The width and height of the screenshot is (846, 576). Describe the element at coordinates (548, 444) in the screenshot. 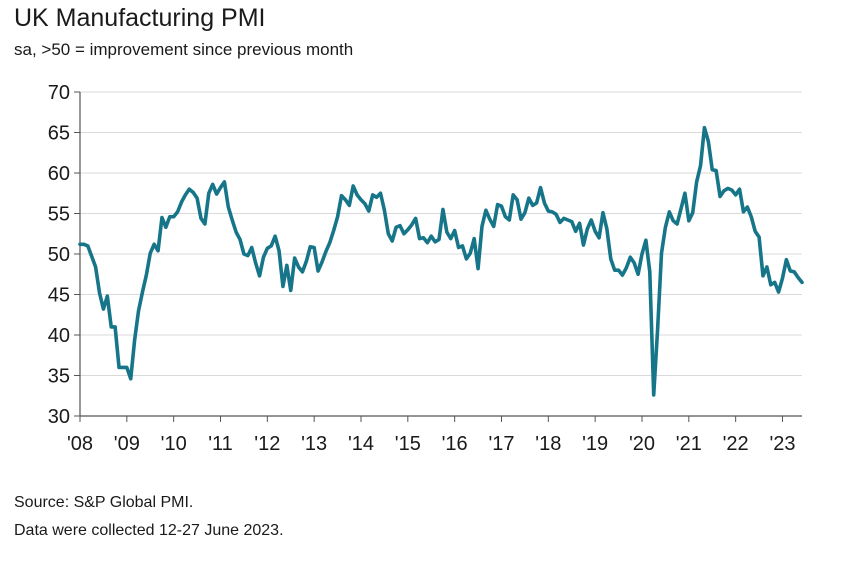

I see `x-tick-label: '18` at that location.